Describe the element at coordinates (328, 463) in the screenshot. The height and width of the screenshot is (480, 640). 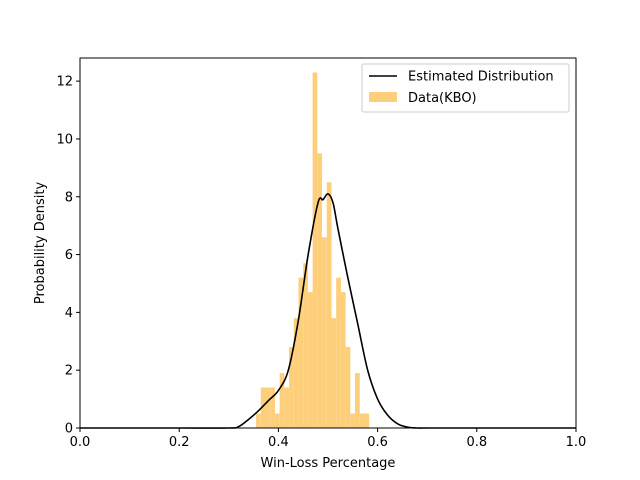
I see `x-axis-label: Win-Loss Percentage` at that location.